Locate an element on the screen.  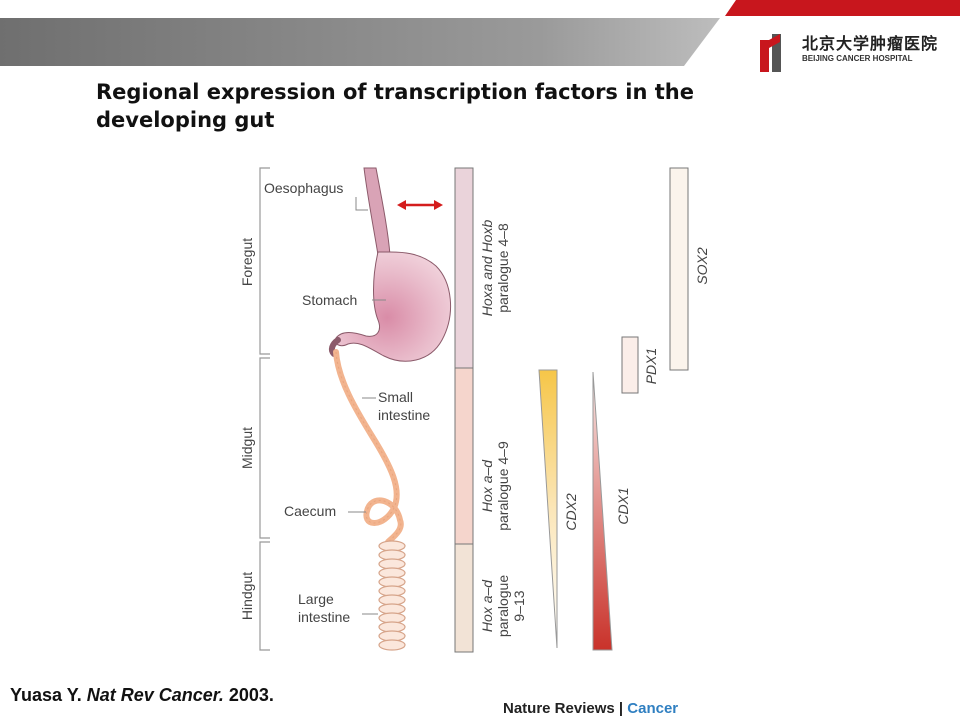
hox-seg1-line1: Hoxa and Hoxb is located at coordinates (487, 268).